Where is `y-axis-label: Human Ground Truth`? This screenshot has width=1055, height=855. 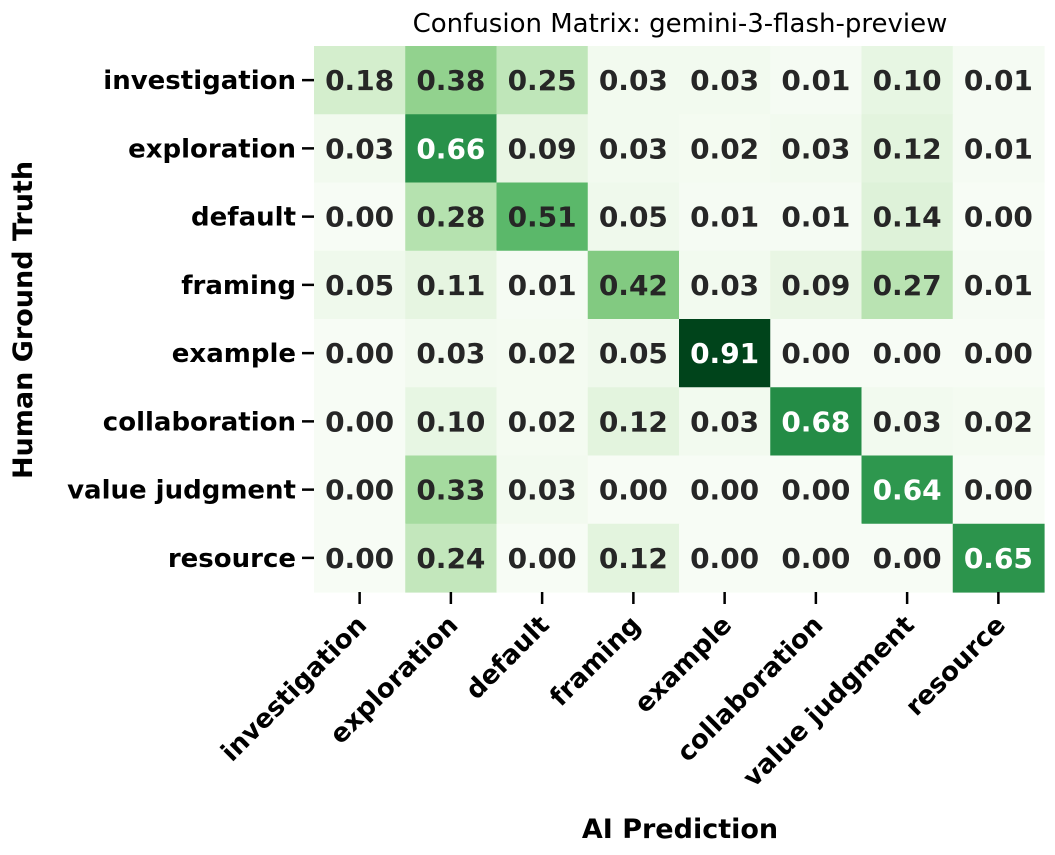 y-axis-label: Human Ground Truth is located at coordinates (23, 320).